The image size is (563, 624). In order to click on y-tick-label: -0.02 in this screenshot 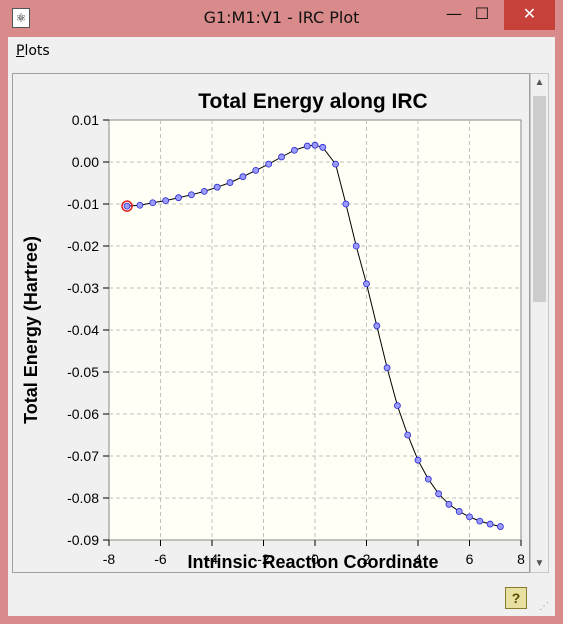, I will do `click(83, 246)`.